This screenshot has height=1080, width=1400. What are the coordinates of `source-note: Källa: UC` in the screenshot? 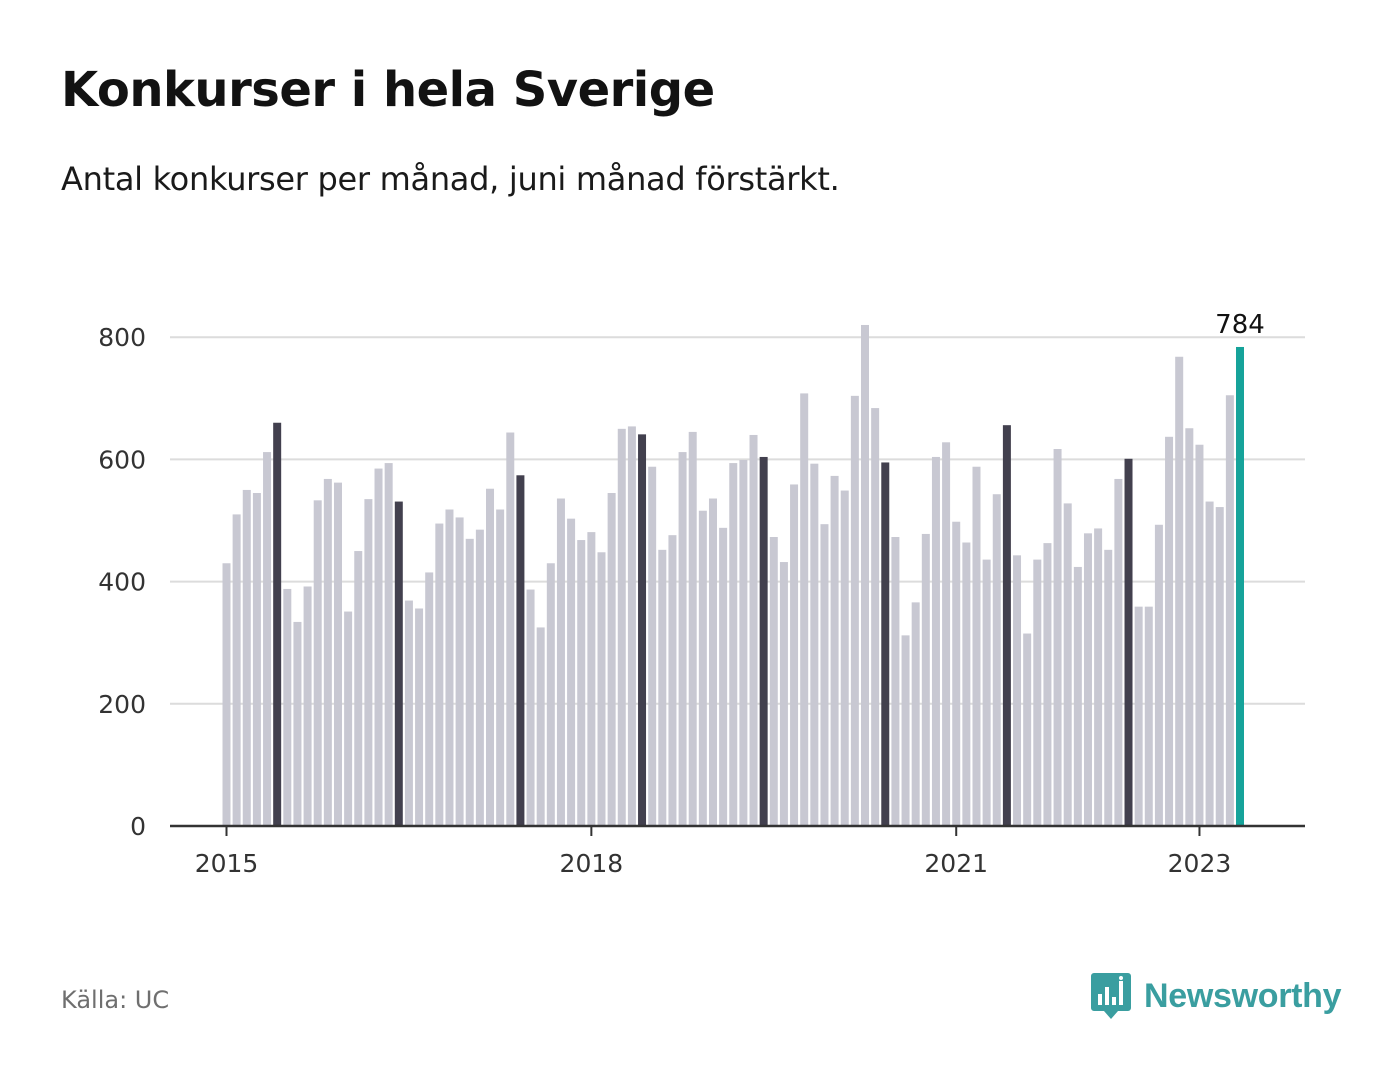 It's located at (115, 1000).